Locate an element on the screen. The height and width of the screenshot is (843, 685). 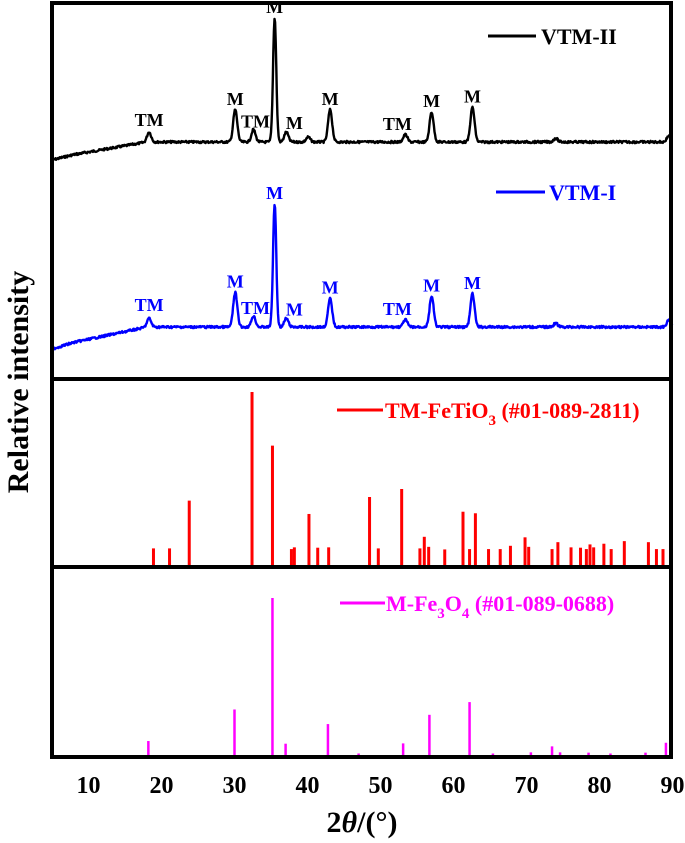
legend-m-ref: M-Fe3O4 (#01-089-0688) is located at coordinates (477, 606).